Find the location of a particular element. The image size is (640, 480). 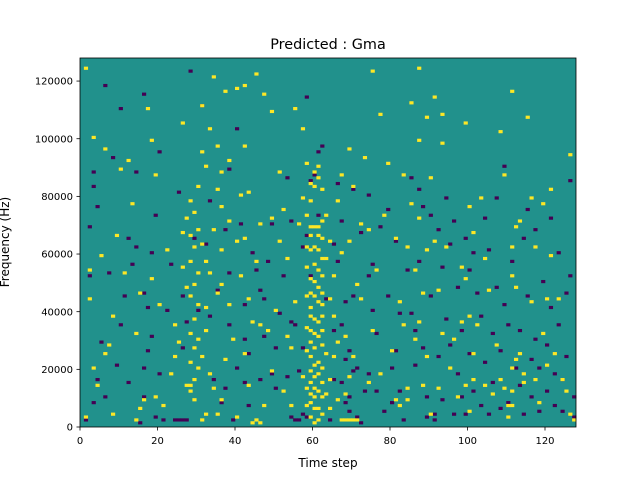

x-tick-label: 20 is located at coordinates (157, 441).